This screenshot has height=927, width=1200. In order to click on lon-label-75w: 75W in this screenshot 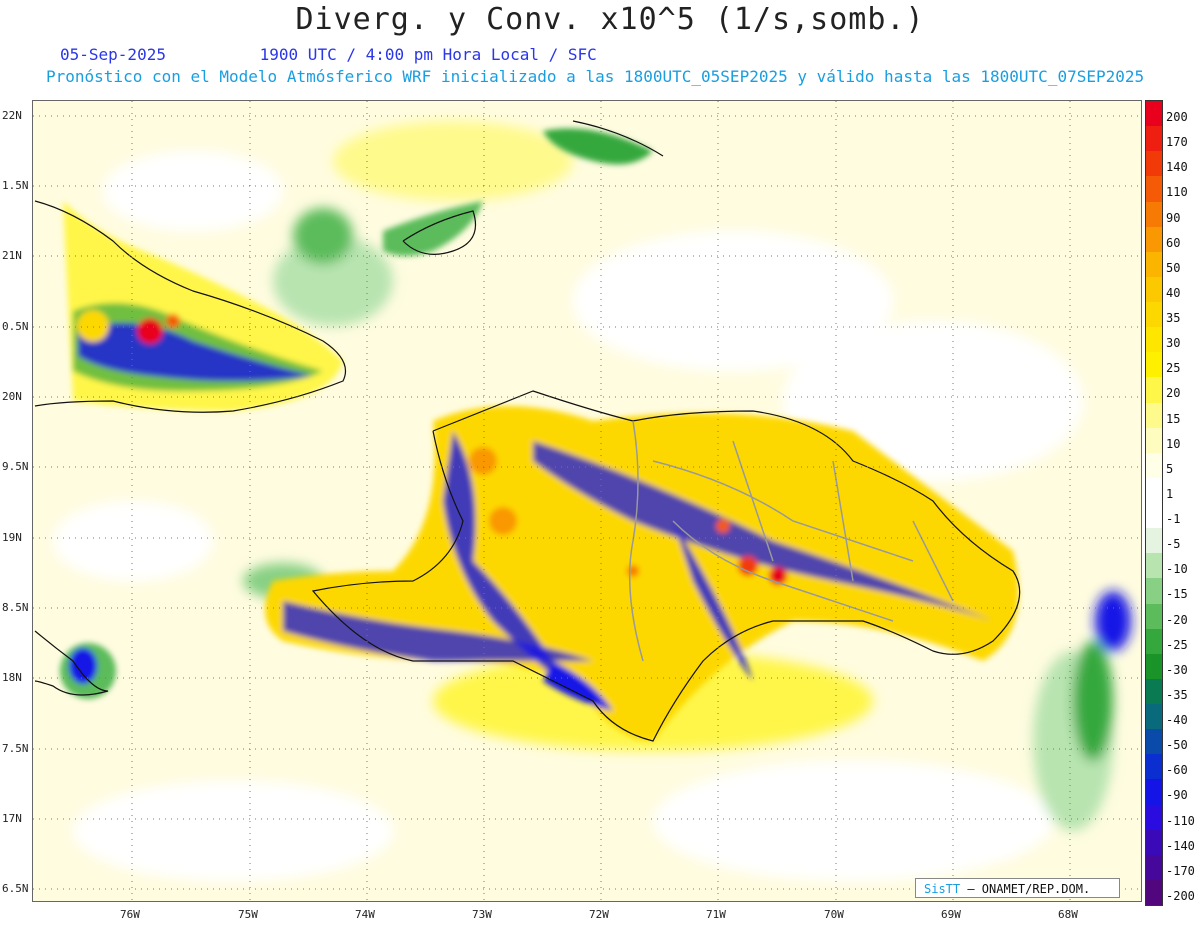, I will do `click(248, 914)`.